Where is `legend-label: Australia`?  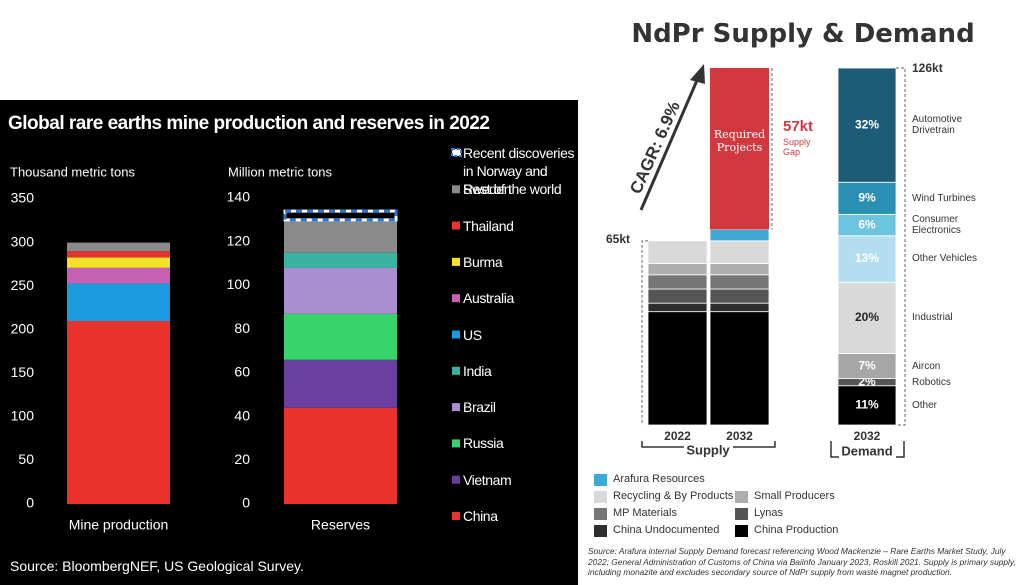
legend-label: Australia is located at coordinates (488, 298).